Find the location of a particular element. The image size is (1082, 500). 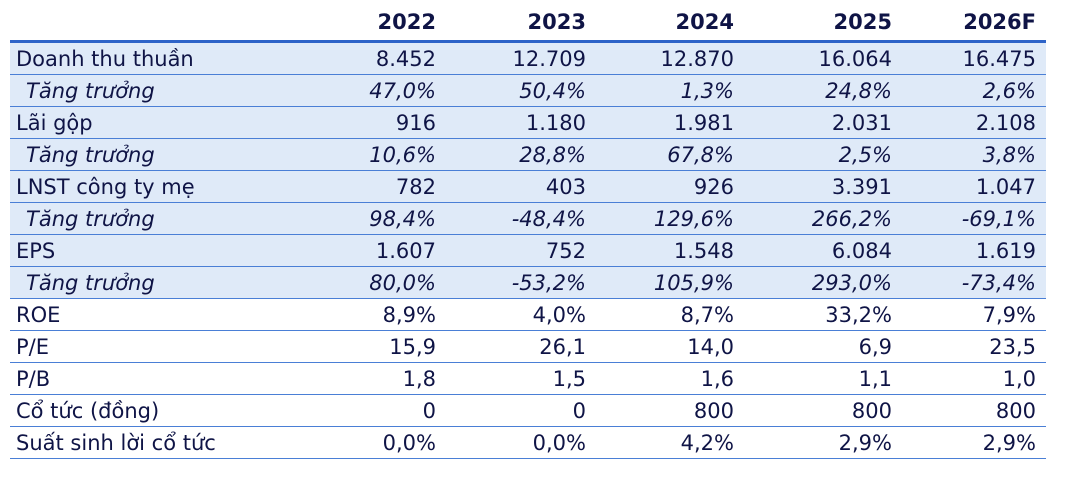

row-value-cell: 1.619 is located at coordinates (1005, 250).